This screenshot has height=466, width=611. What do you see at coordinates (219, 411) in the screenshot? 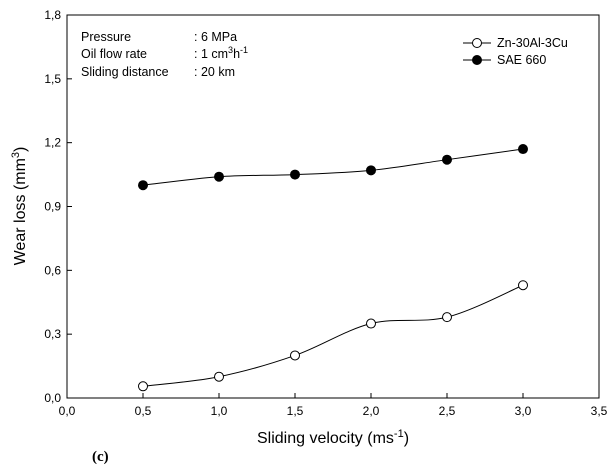
I see `x-tick-label: 1,0` at bounding box center [219, 411].